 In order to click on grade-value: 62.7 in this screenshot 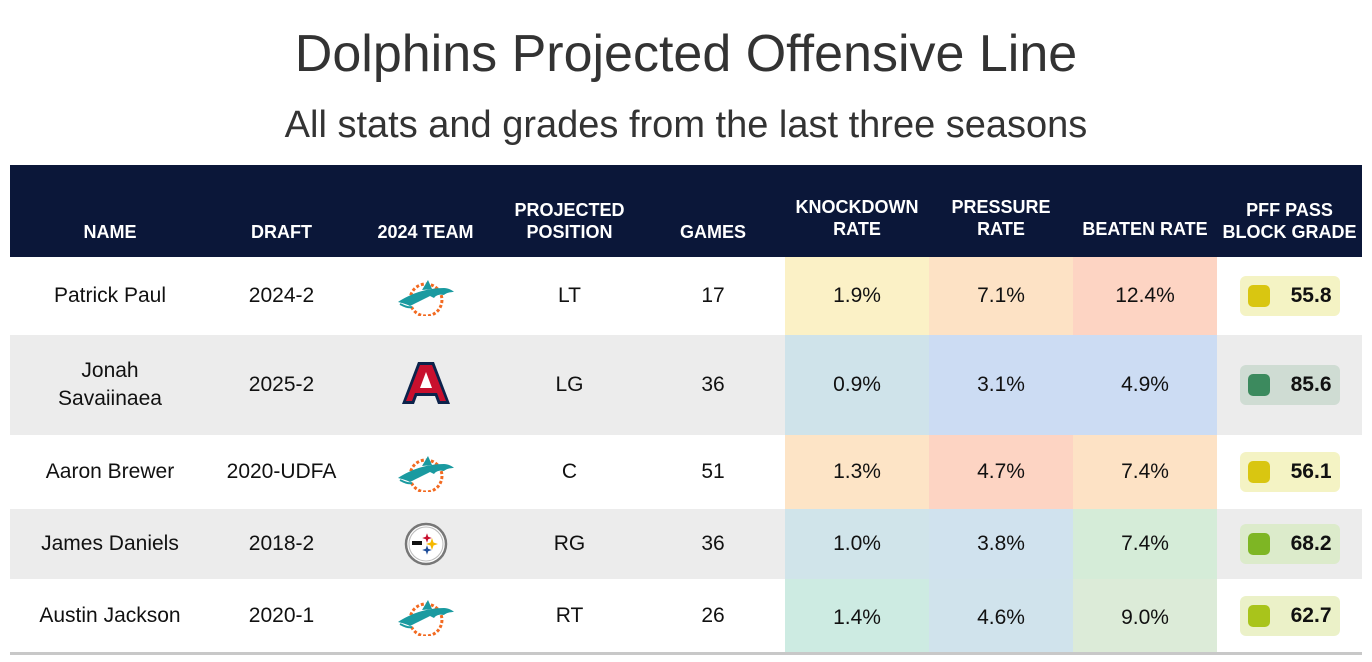, I will do `click(1311, 615)`.